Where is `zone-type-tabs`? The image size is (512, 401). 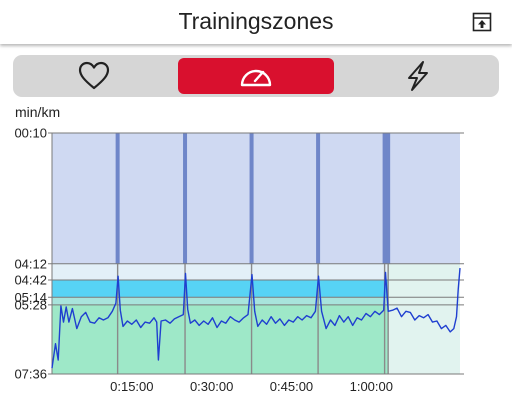
zone-type-tabs is located at coordinates (256, 76).